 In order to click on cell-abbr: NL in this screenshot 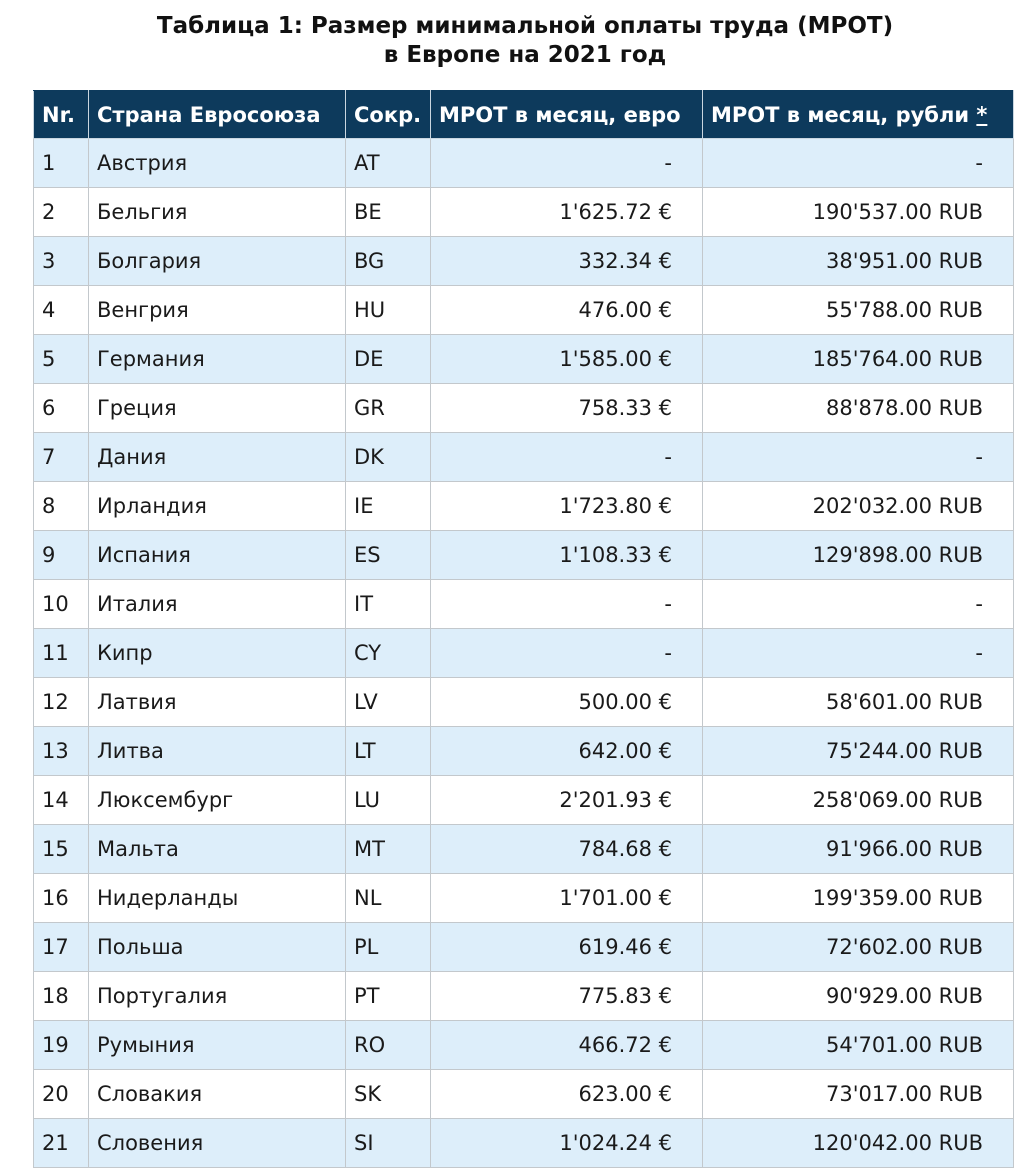, I will do `click(388, 898)`.